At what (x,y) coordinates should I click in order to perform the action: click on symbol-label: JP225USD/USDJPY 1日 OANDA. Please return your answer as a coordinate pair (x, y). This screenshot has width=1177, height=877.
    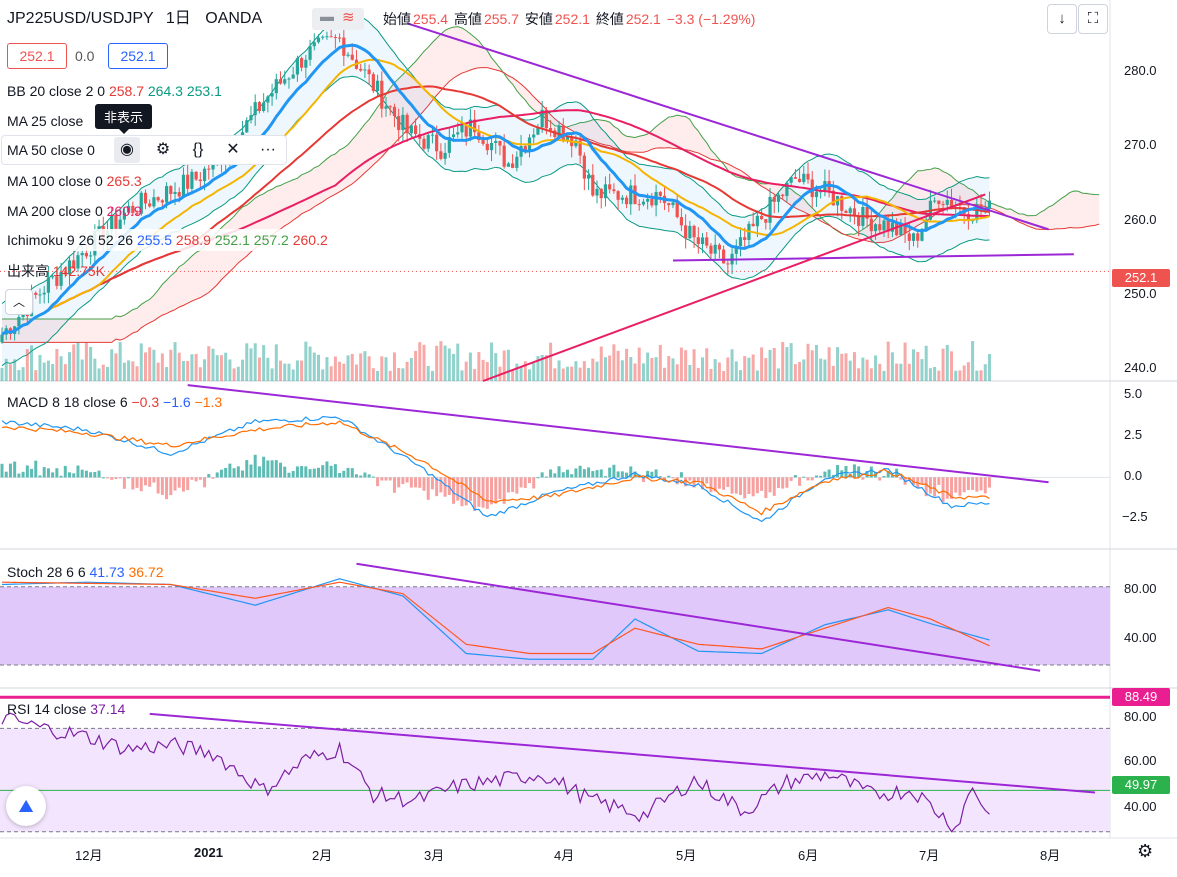
    Looking at the image, I should click on (134, 19).